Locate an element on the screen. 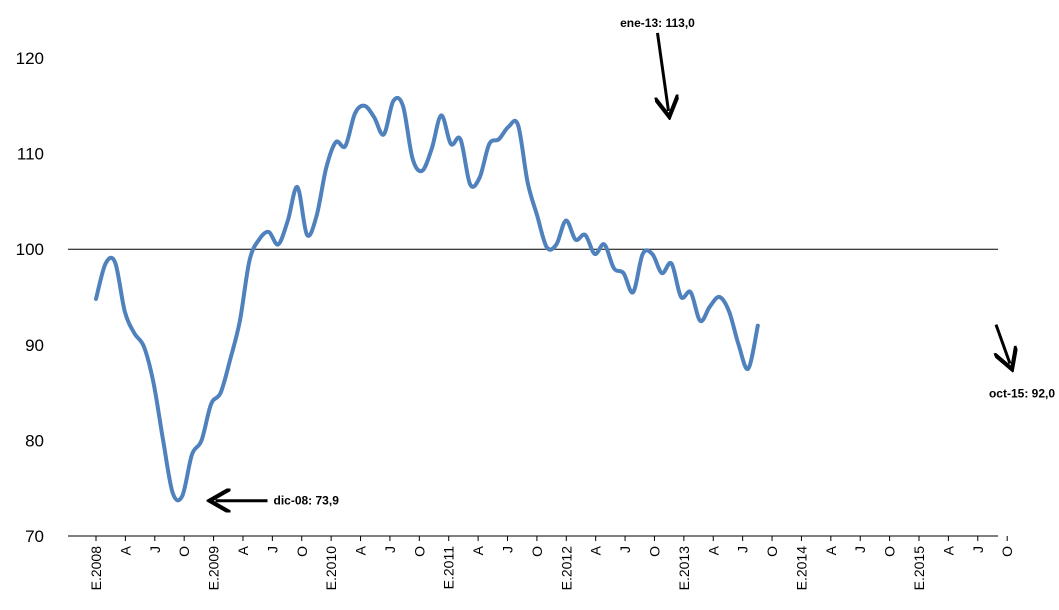  y-tick-label: 70 is located at coordinates (34, 536).